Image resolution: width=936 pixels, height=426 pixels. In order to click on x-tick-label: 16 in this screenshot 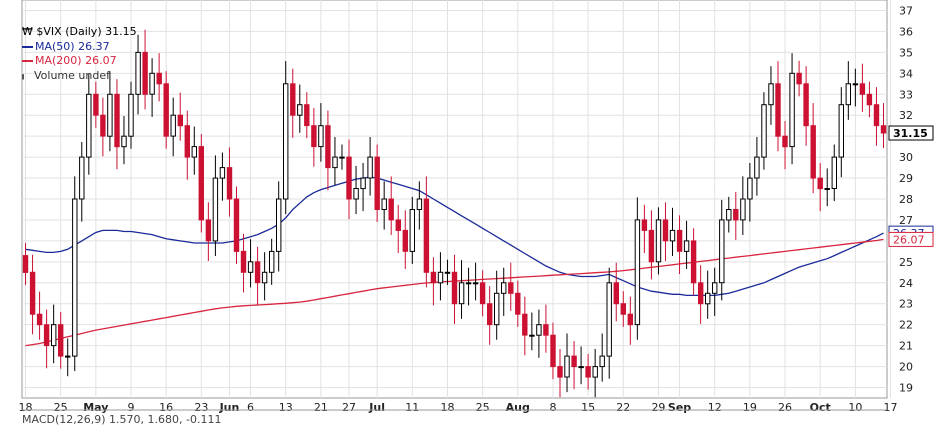, I will do `click(166, 407)`.